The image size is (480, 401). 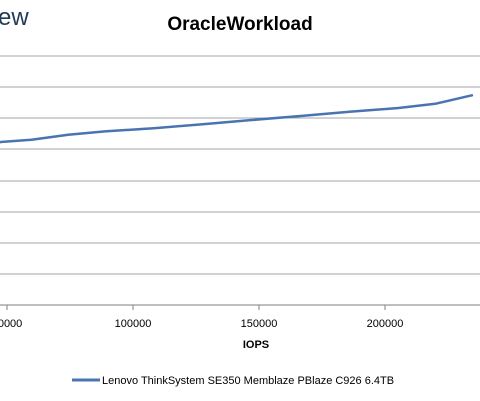 I want to click on brand-logo-text: ew, so click(x=14, y=17).